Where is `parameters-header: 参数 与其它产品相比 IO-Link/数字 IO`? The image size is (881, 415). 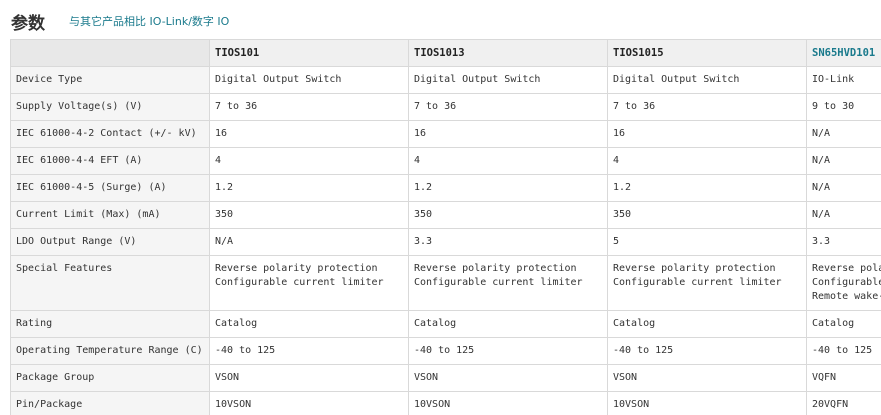
parameters-header: 参数 与其它产品相比 IO-Link/数字 IO is located at coordinates (120, 21).